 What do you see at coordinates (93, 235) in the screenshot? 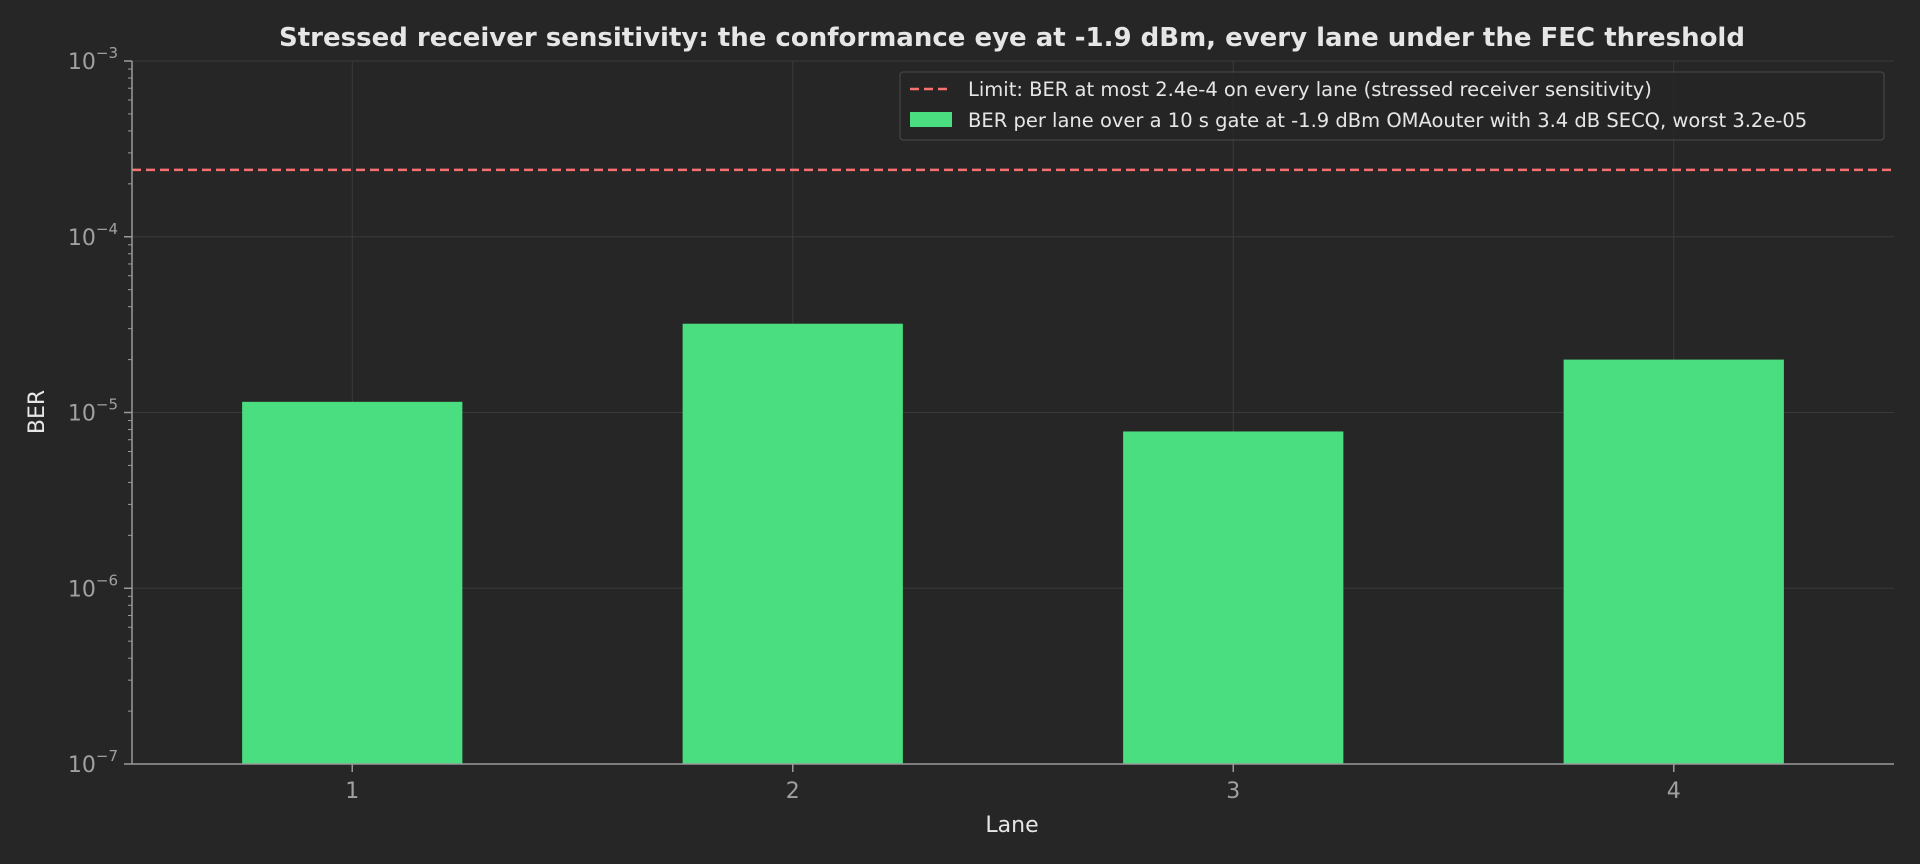
I see `y-tick-label: 10⁻⁴` at bounding box center [93, 235].